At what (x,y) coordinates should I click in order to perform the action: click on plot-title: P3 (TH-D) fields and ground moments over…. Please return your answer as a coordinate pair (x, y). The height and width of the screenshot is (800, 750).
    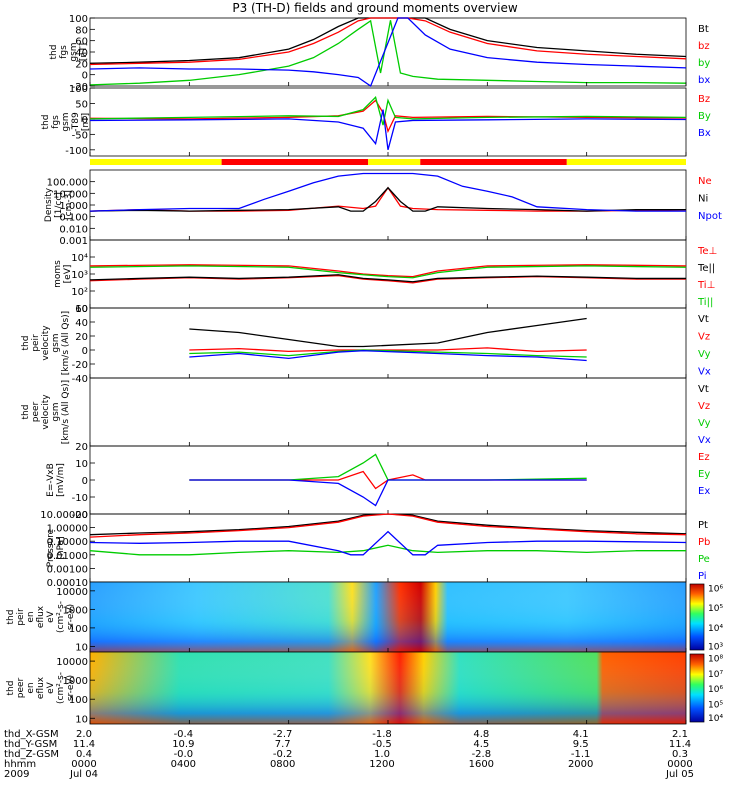
    Looking at the image, I should click on (375, 8).